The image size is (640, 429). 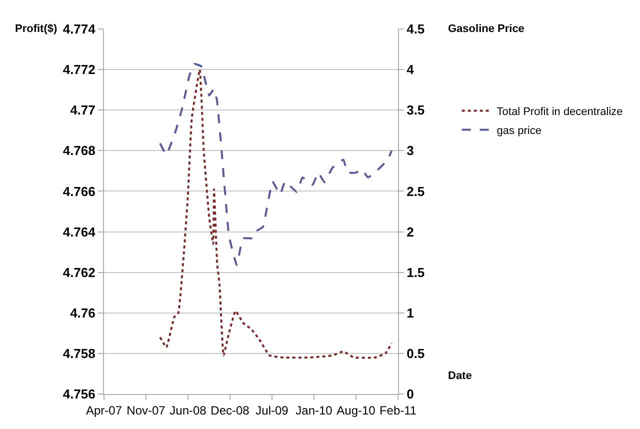 What do you see at coordinates (230, 410) in the screenshot?
I see `x-tick-label: Dec-08` at bounding box center [230, 410].